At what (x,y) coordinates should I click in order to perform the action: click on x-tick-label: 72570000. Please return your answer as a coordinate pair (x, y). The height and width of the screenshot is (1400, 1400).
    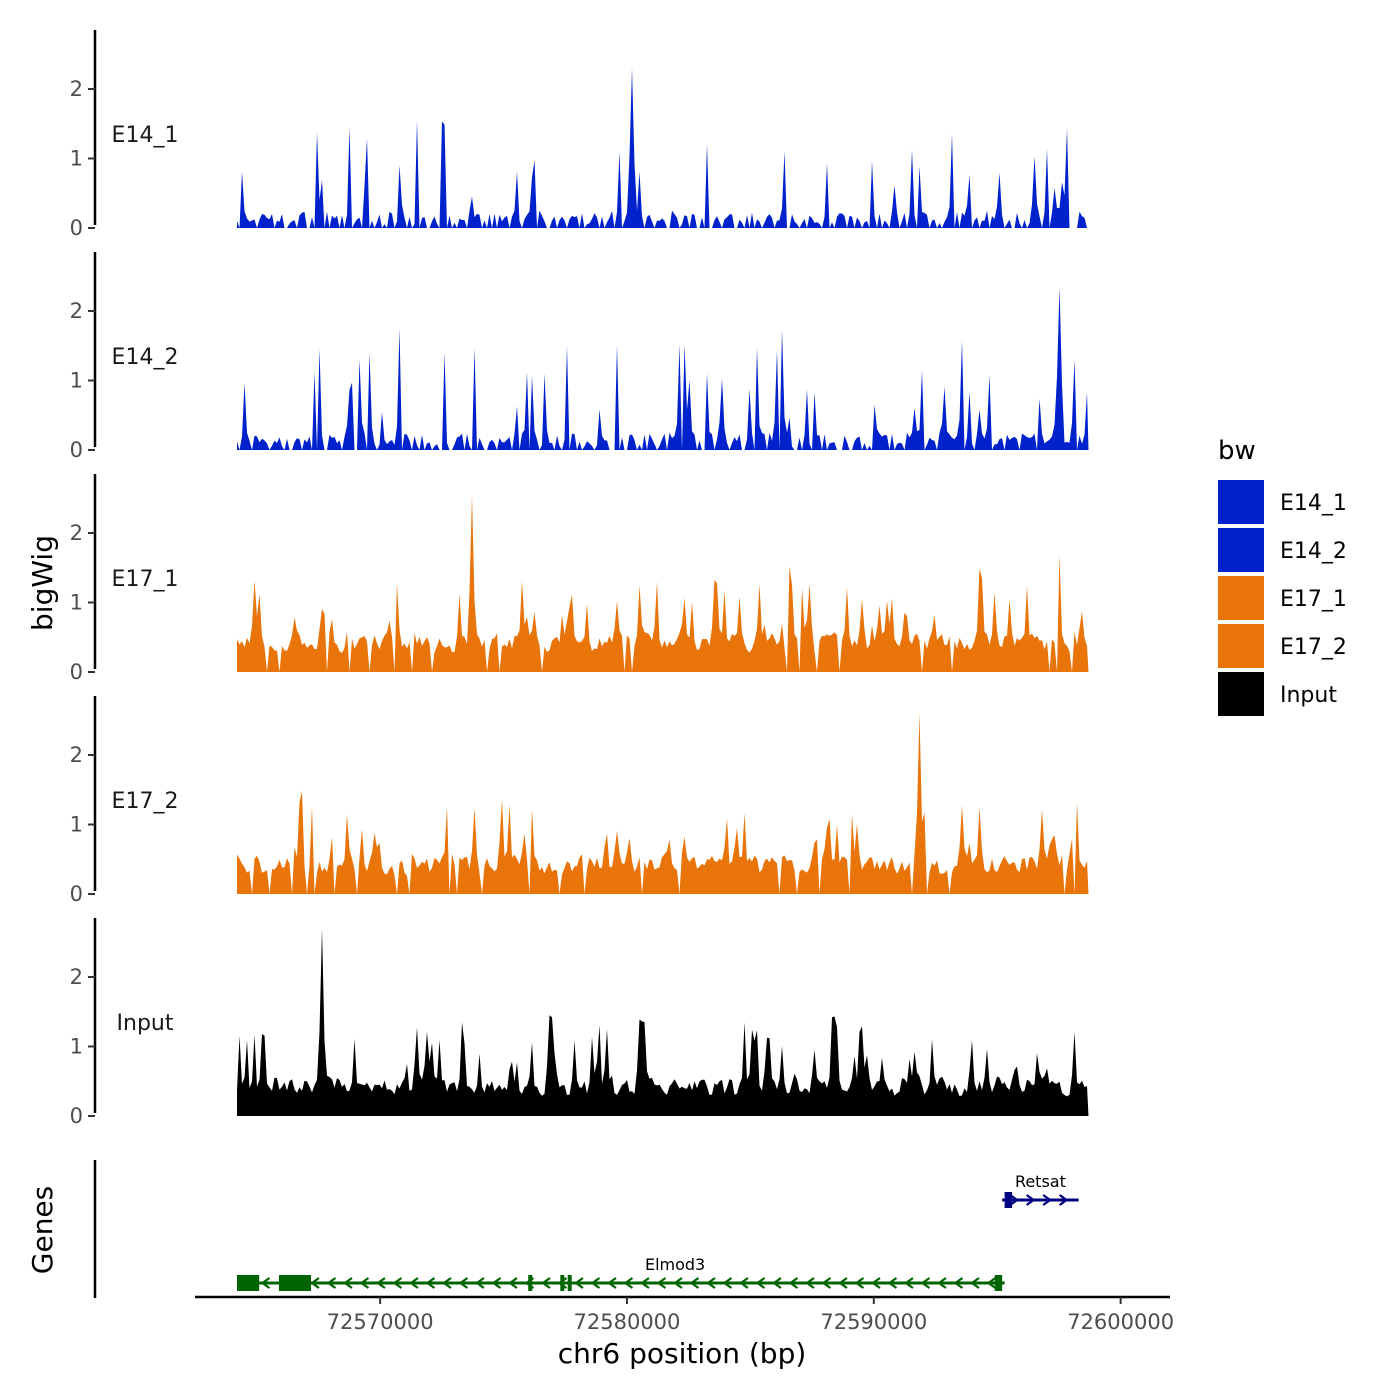
    Looking at the image, I should click on (380, 1322).